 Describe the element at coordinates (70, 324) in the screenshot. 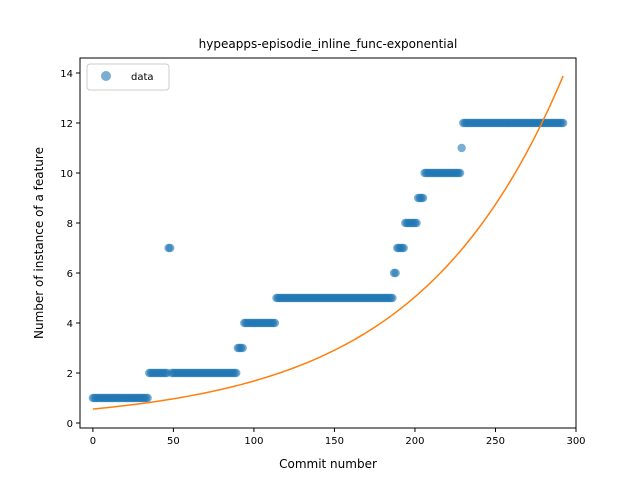

I see `y-tick-label: 4` at that location.